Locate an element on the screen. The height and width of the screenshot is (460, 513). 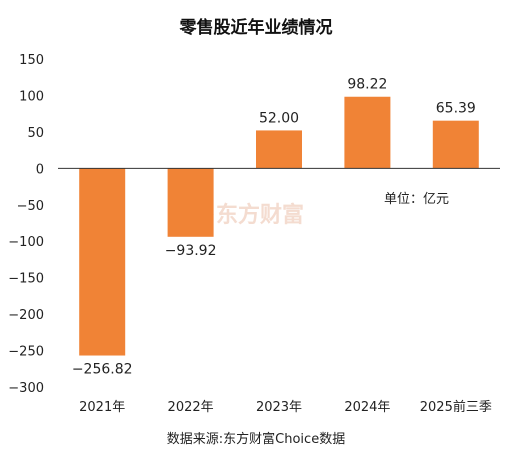
y-tick-label: 150 is located at coordinates (31, 60).